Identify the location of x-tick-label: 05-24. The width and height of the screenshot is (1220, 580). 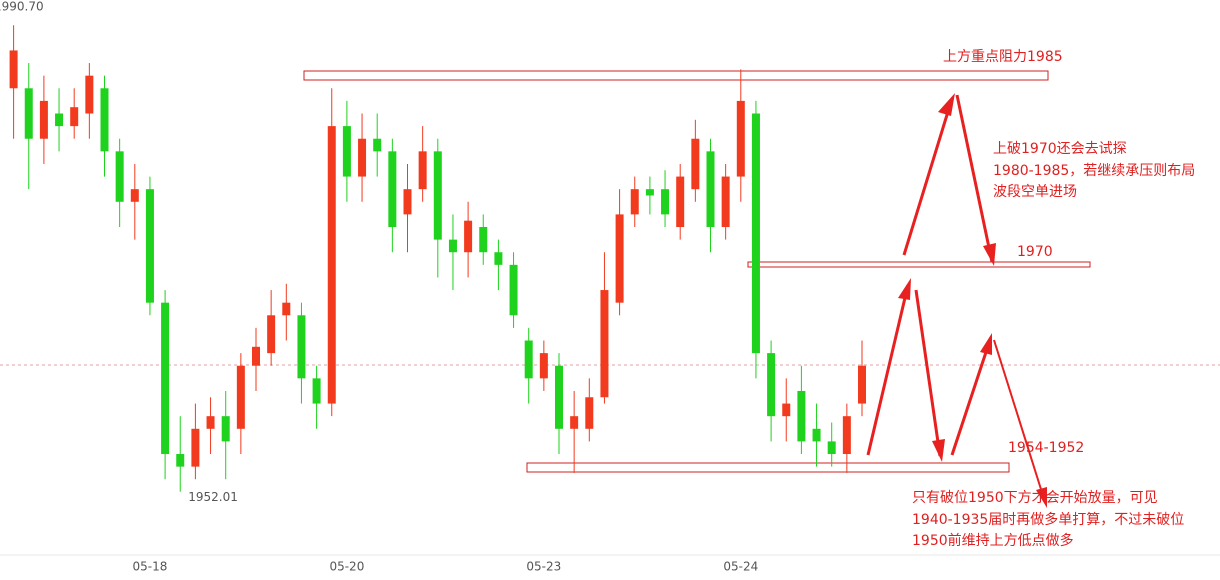
(740, 567).